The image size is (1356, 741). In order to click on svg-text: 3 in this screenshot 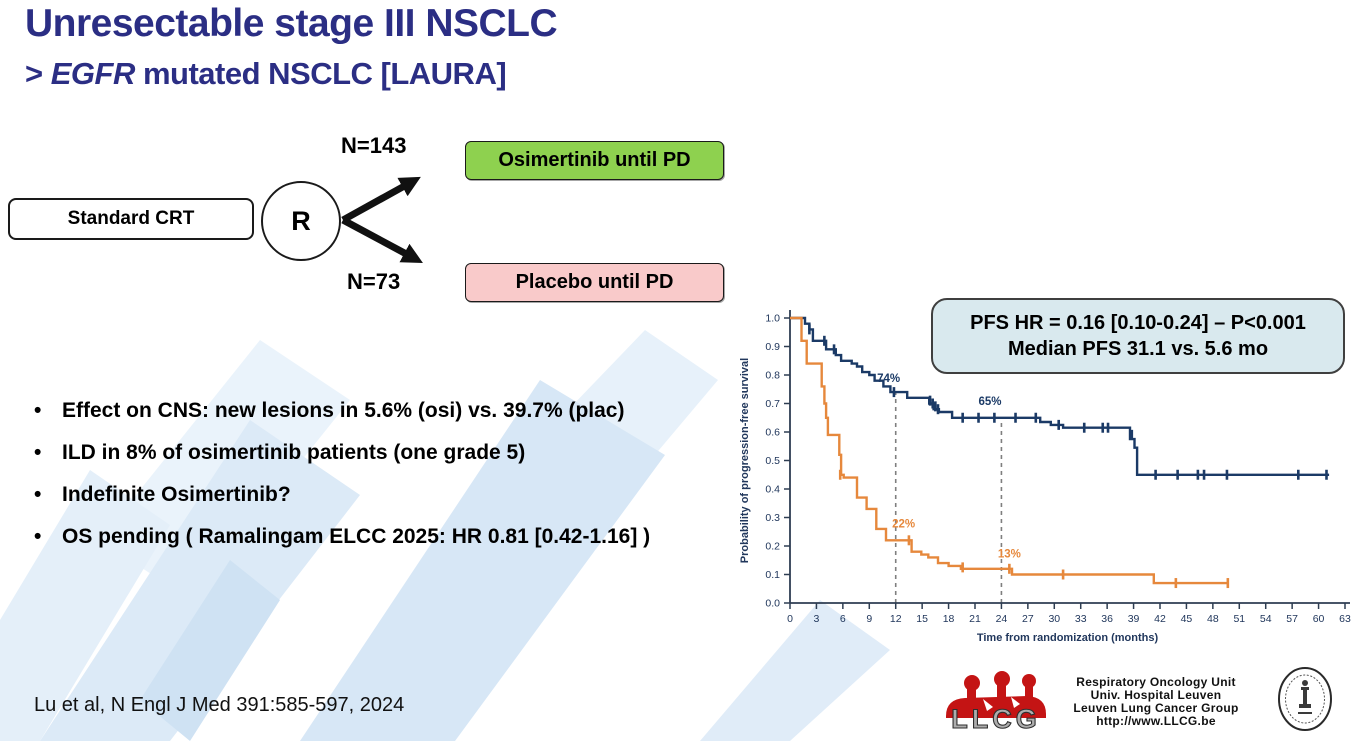, I will do `click(817, 619)`.